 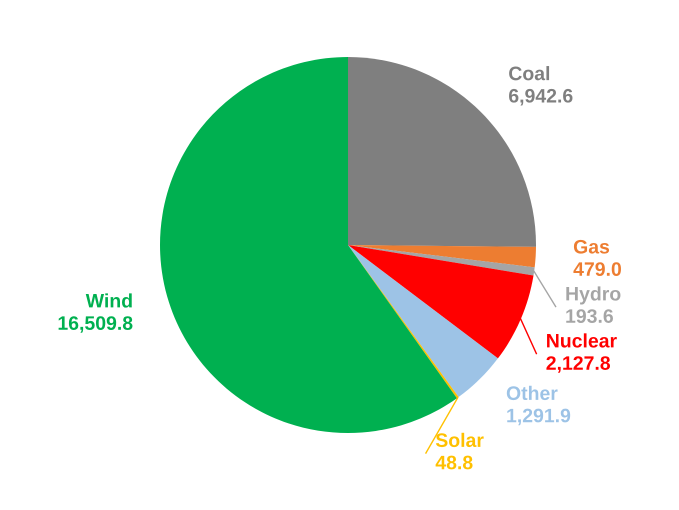 I want to click on data-label: 48.8, so click(x=454, y=463).